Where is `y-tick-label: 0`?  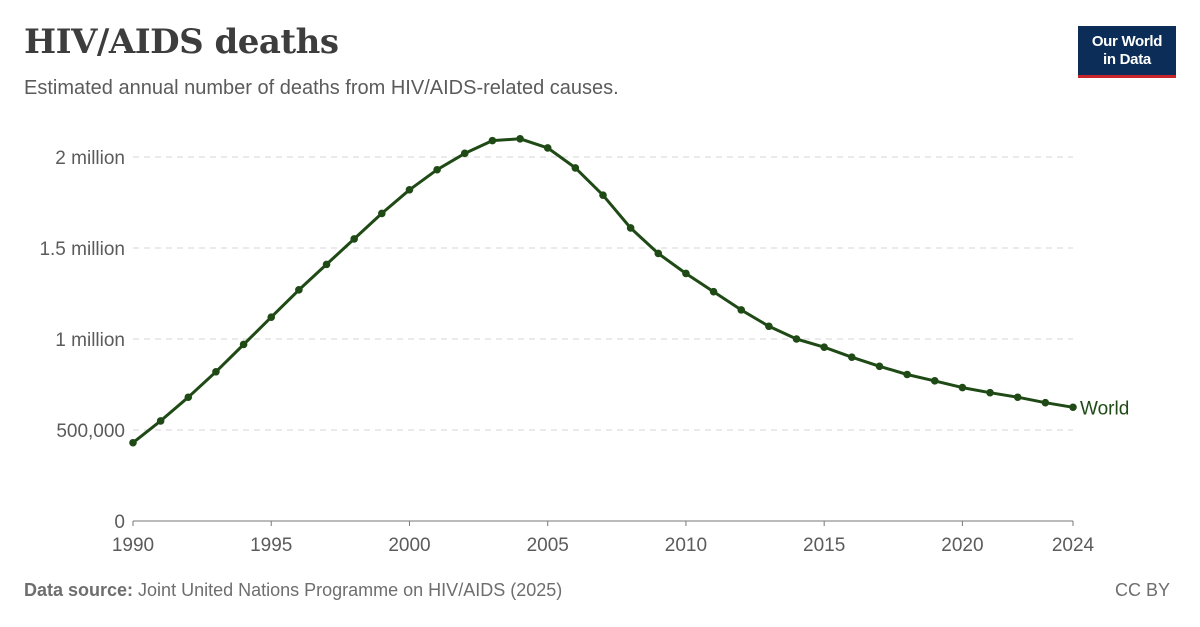
y-tick-label: 0 is located at coordinates (119, 522).